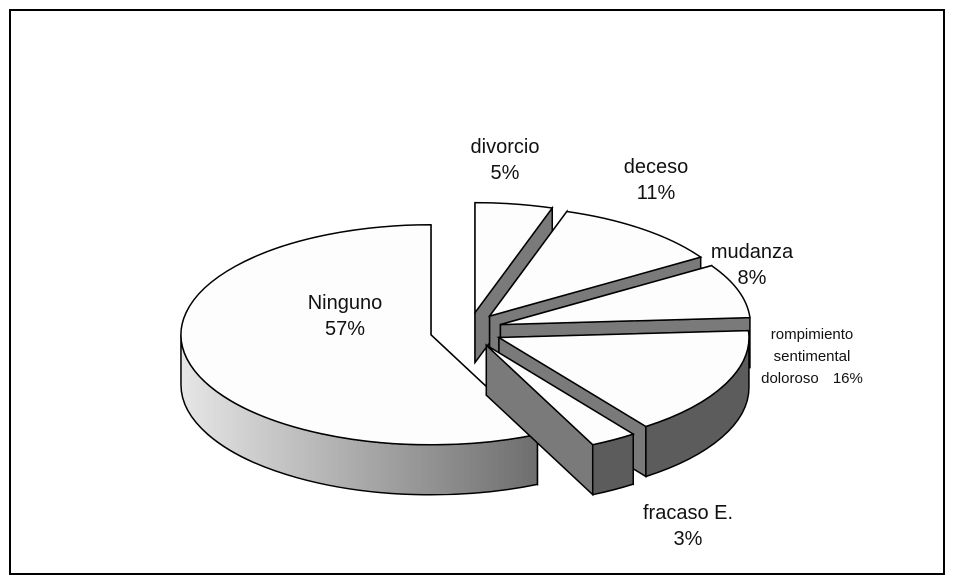  Describe the element at coordinates (345, 303) in the screenshot. I see `category-label: Ninguno` at that location.